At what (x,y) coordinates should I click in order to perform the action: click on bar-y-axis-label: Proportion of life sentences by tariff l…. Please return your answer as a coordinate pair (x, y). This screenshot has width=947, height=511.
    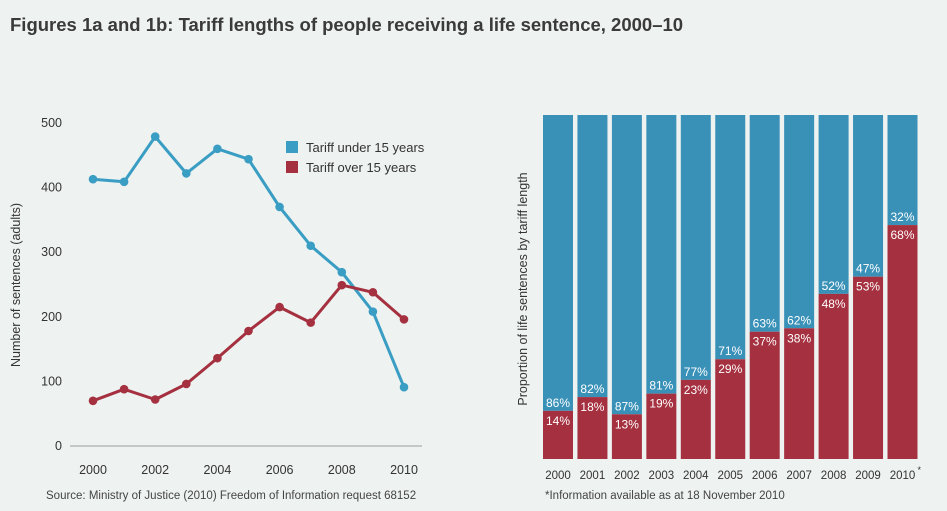
    Looking at the image, I should click on (523, 288).